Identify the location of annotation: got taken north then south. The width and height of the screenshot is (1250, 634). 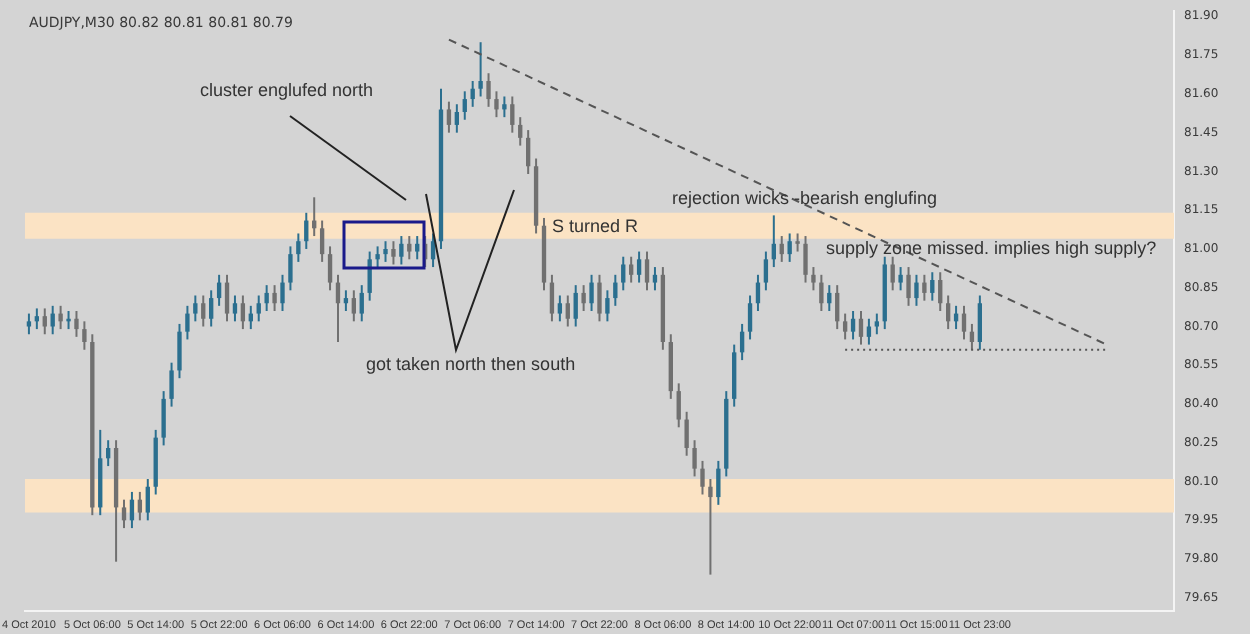
(471, 364).